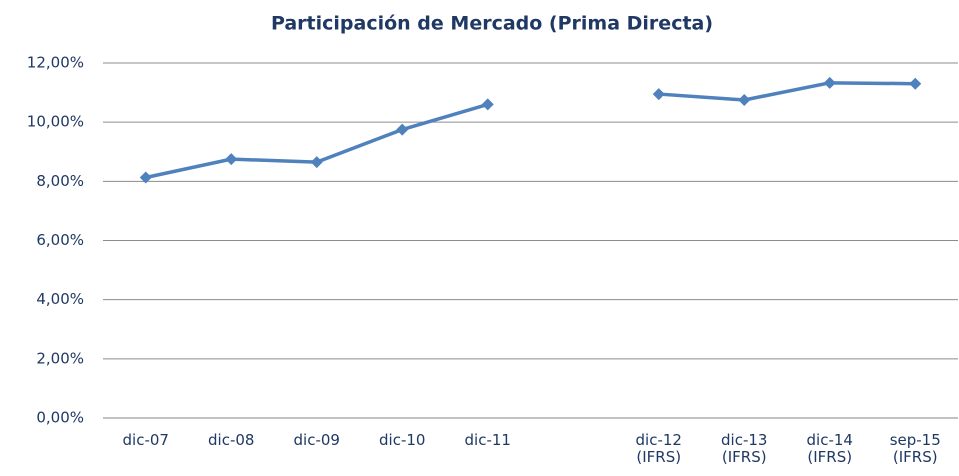  I want to click on x-tick-label: dic-11, so click(487, 440).